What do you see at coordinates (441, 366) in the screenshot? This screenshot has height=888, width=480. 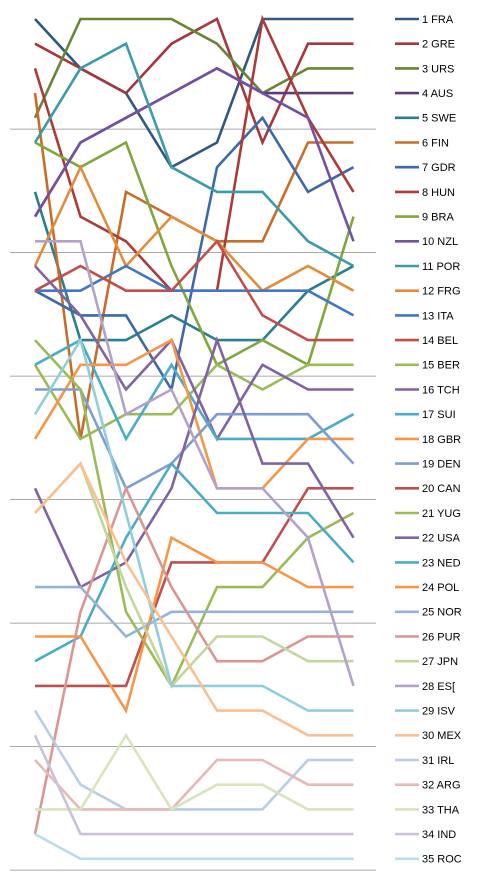 I see `legend-label-15-ber: 15 BER` at bounding box center [441, 366].